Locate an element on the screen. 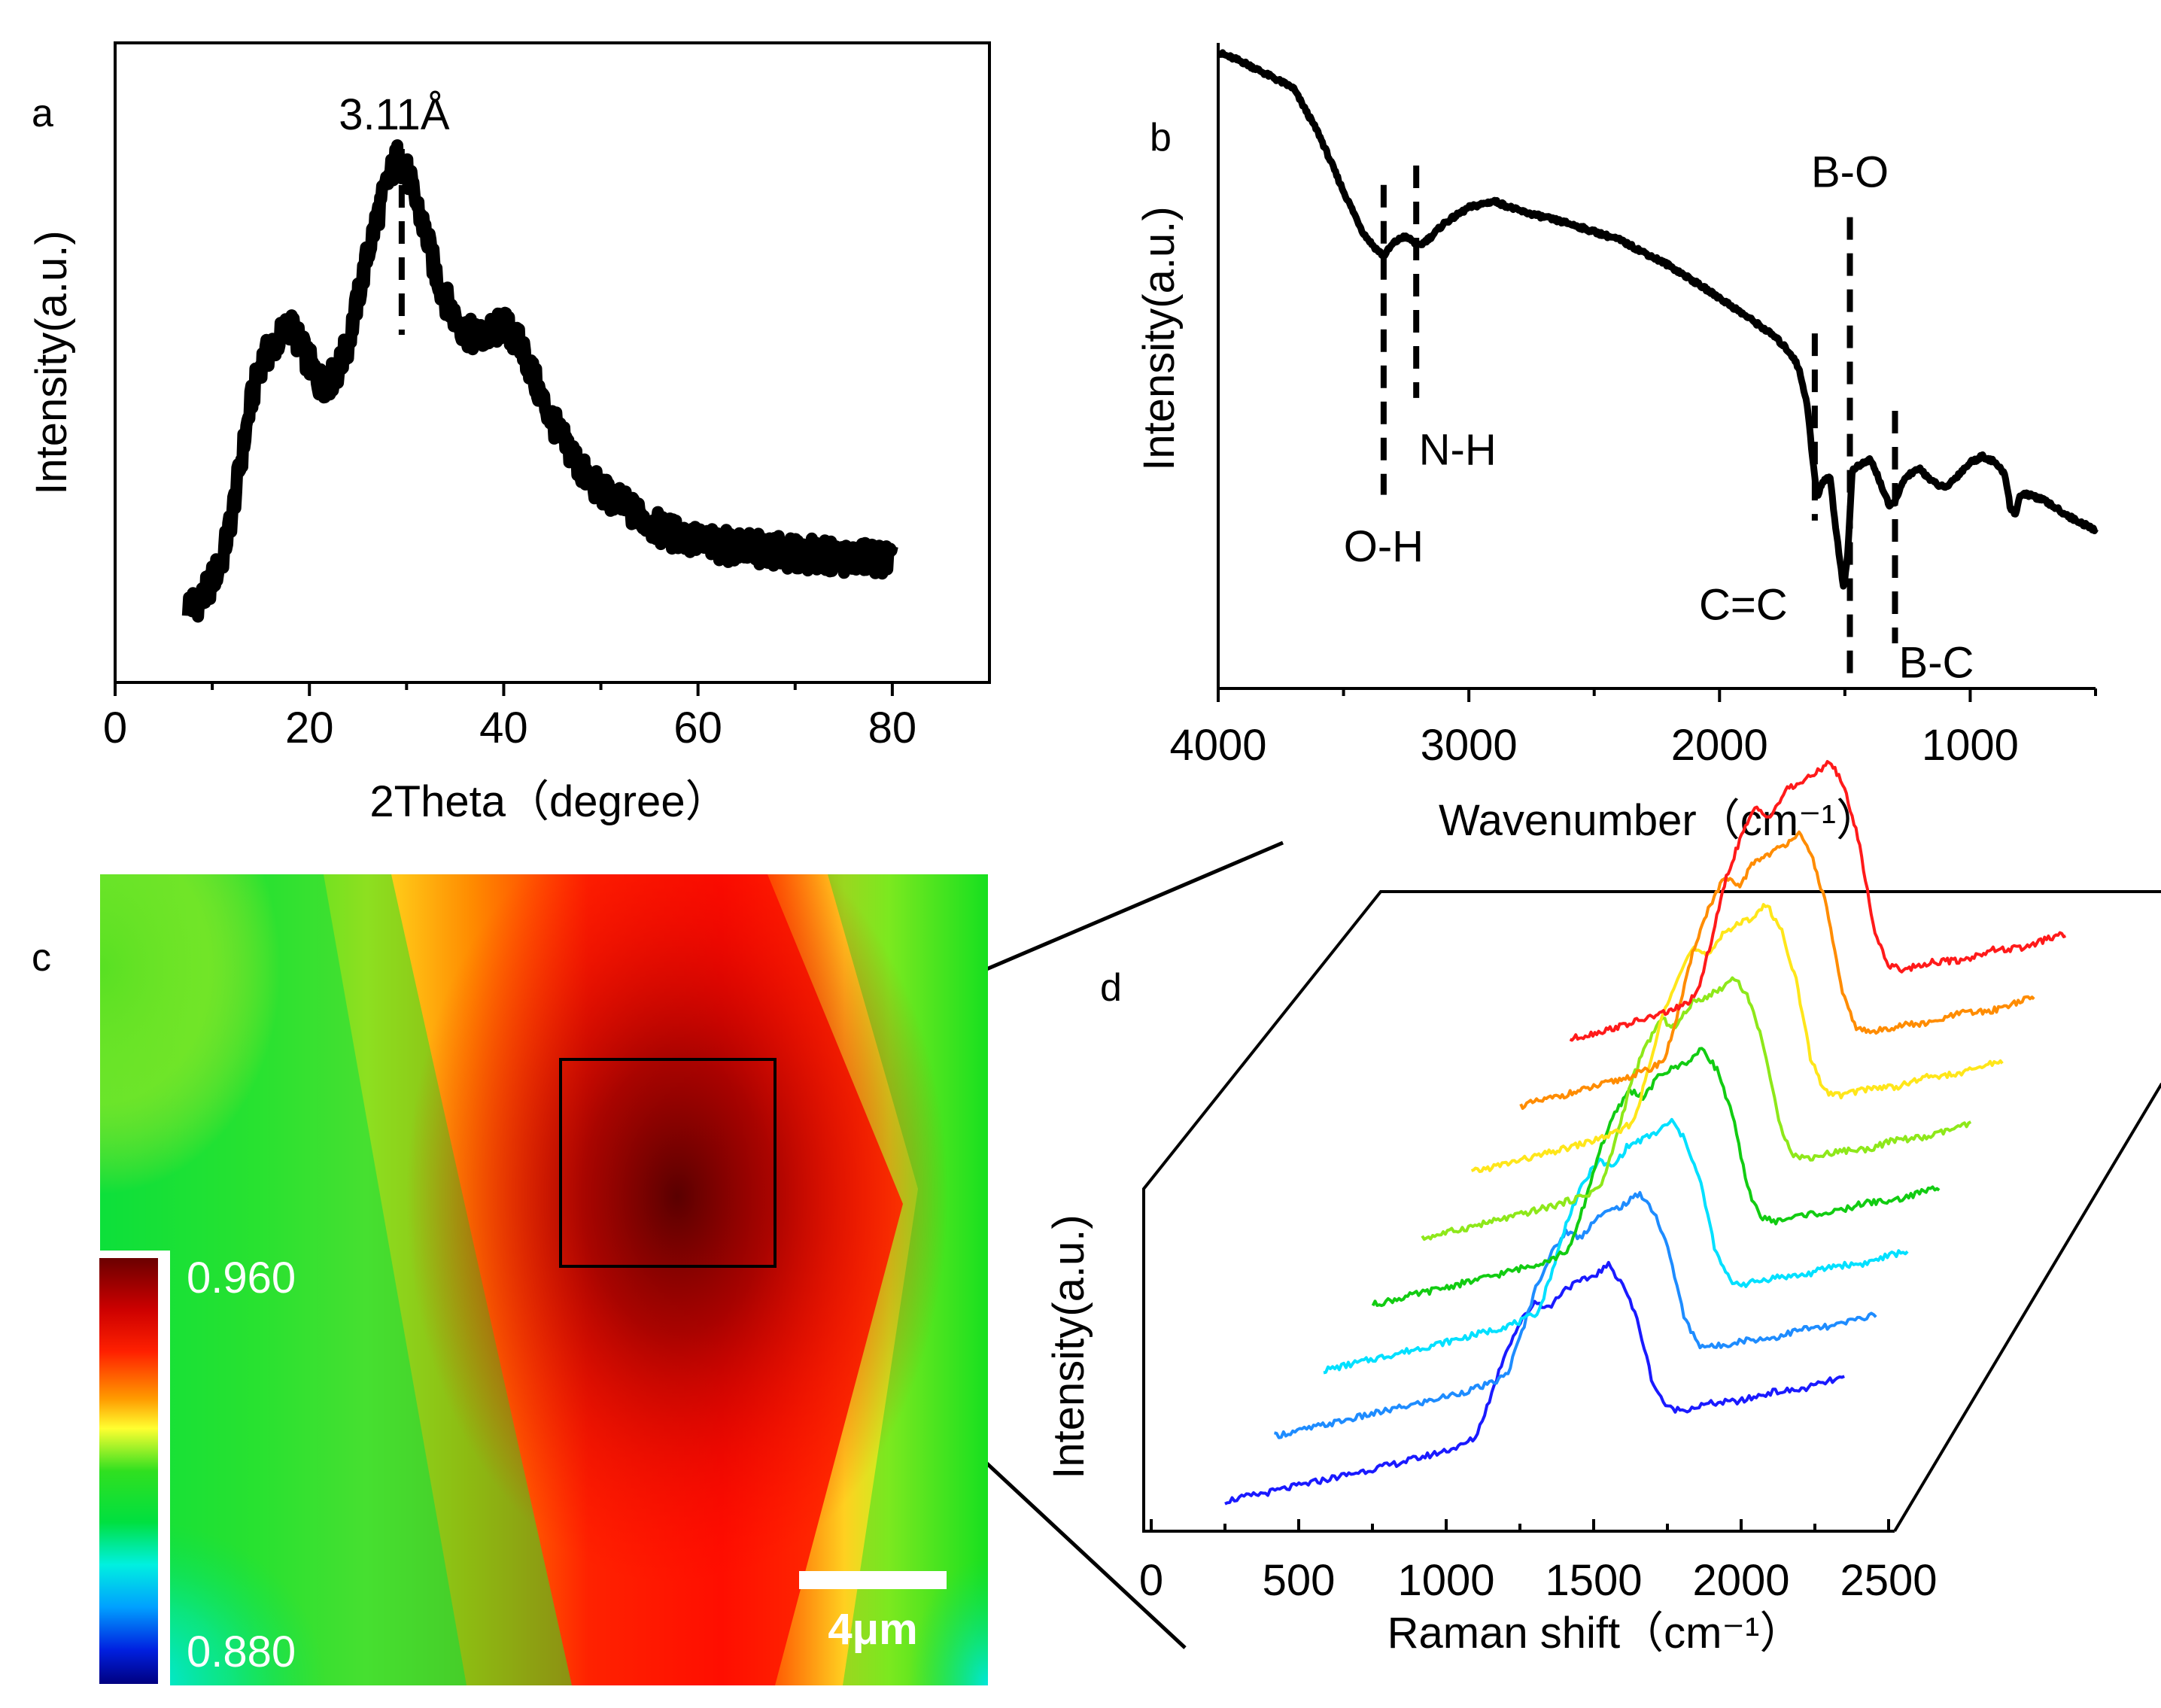 Image resolution: width=2161 pixels, height=1708 pixels. ftir-label-nh: N-H is located at coordinates (1458, 450).